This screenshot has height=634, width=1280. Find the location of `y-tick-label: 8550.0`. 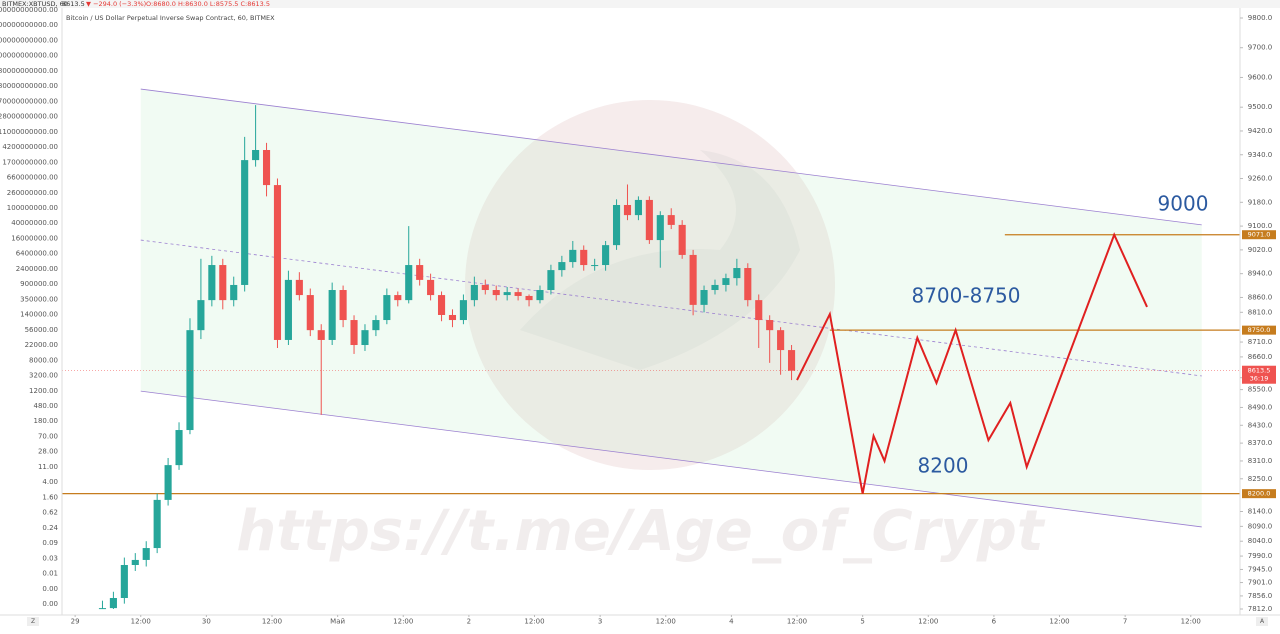

y-tick-label: 8550.0 is located at coordinates (1260, 390).